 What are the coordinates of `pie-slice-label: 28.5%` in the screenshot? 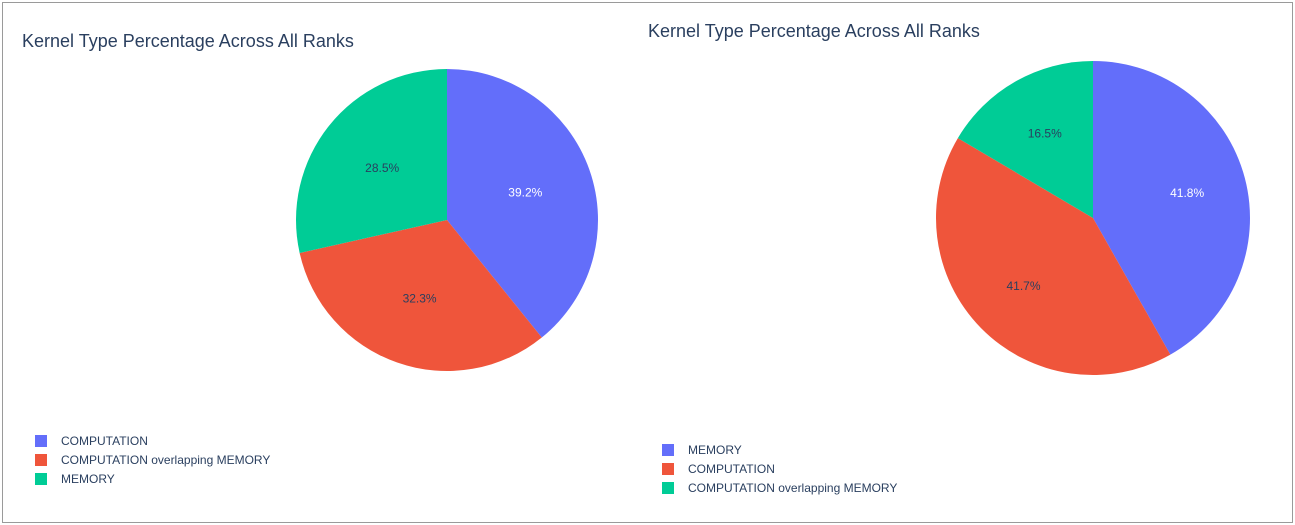 It's located at (382, 168).